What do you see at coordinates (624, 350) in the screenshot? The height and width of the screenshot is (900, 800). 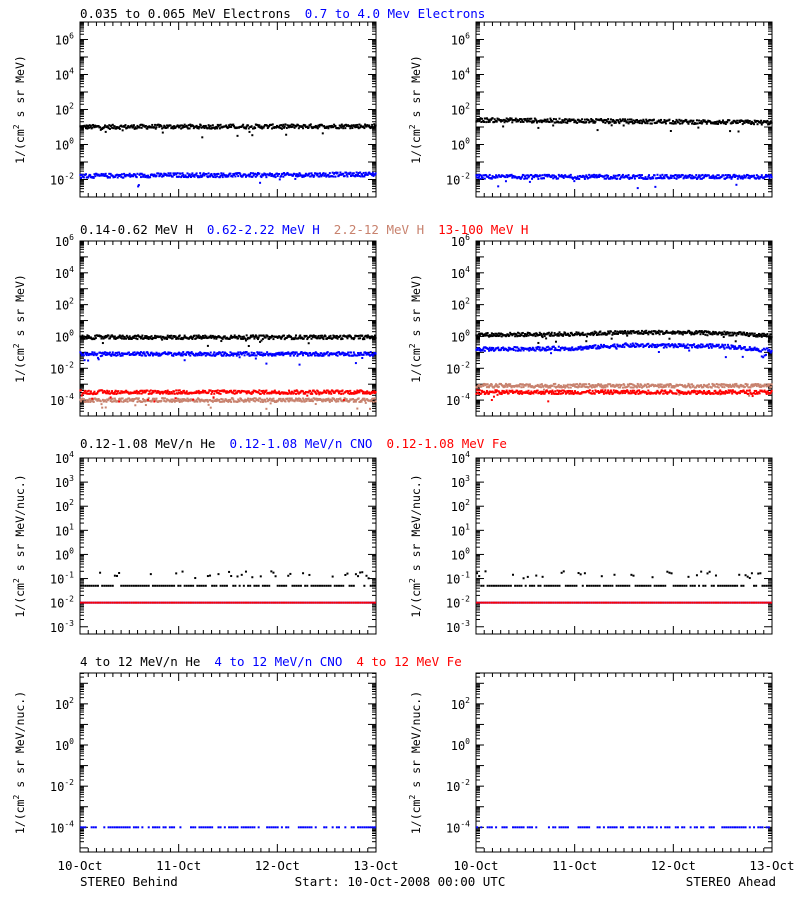 I see `series-points` at bounding box center [624, 350].